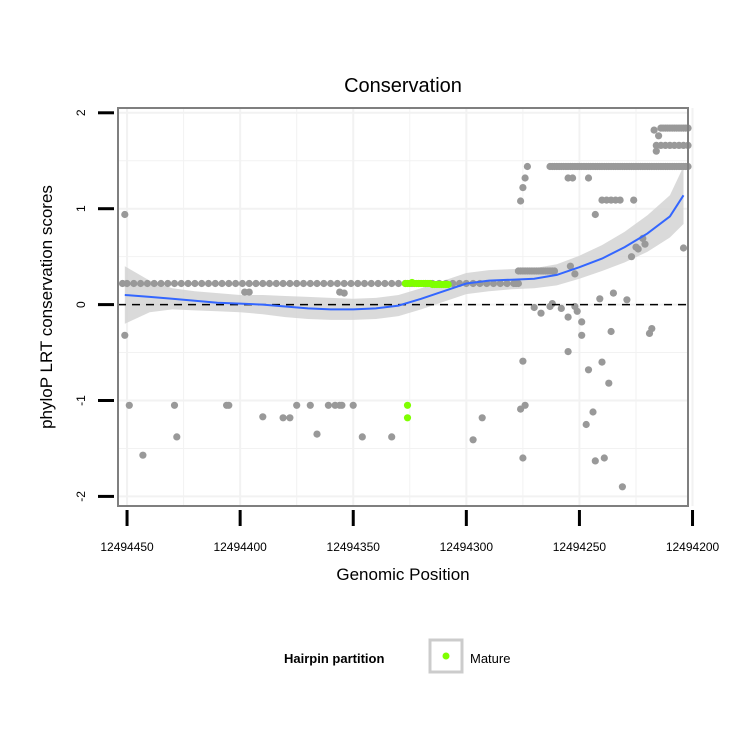 The width and height of the screenshot is (750, 750). Describe the element at coordinates (446, 656) in the screenshot. I see `legend-key-mature-point` at that location.